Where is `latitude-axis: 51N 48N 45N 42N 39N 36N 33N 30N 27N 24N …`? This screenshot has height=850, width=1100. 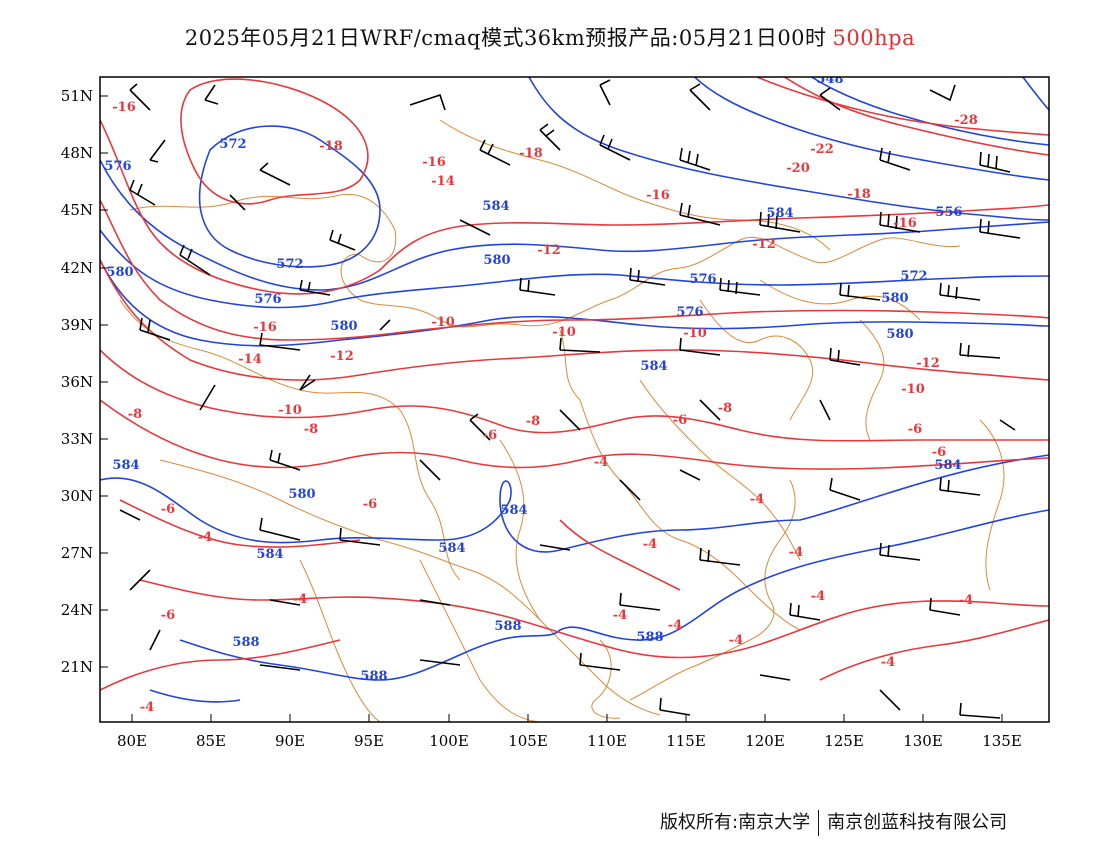
latitude-axis: 51N 48N 45N 42N 39N 36N 33N 30N 27N 24N … is located at coordinates (77, 381).